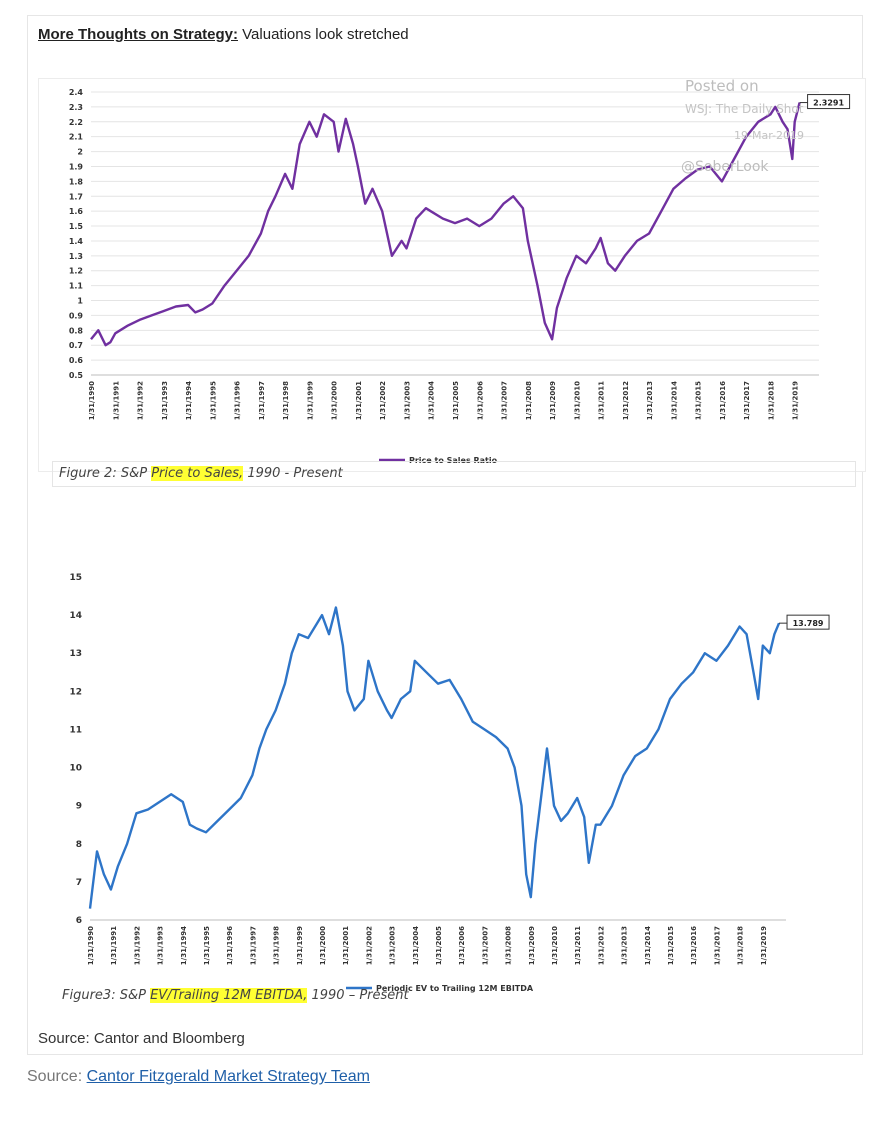  Describe the element at coordinates (184, 945) in the screenshot. I see `x-tick-label: 1/31/1994` at that location.